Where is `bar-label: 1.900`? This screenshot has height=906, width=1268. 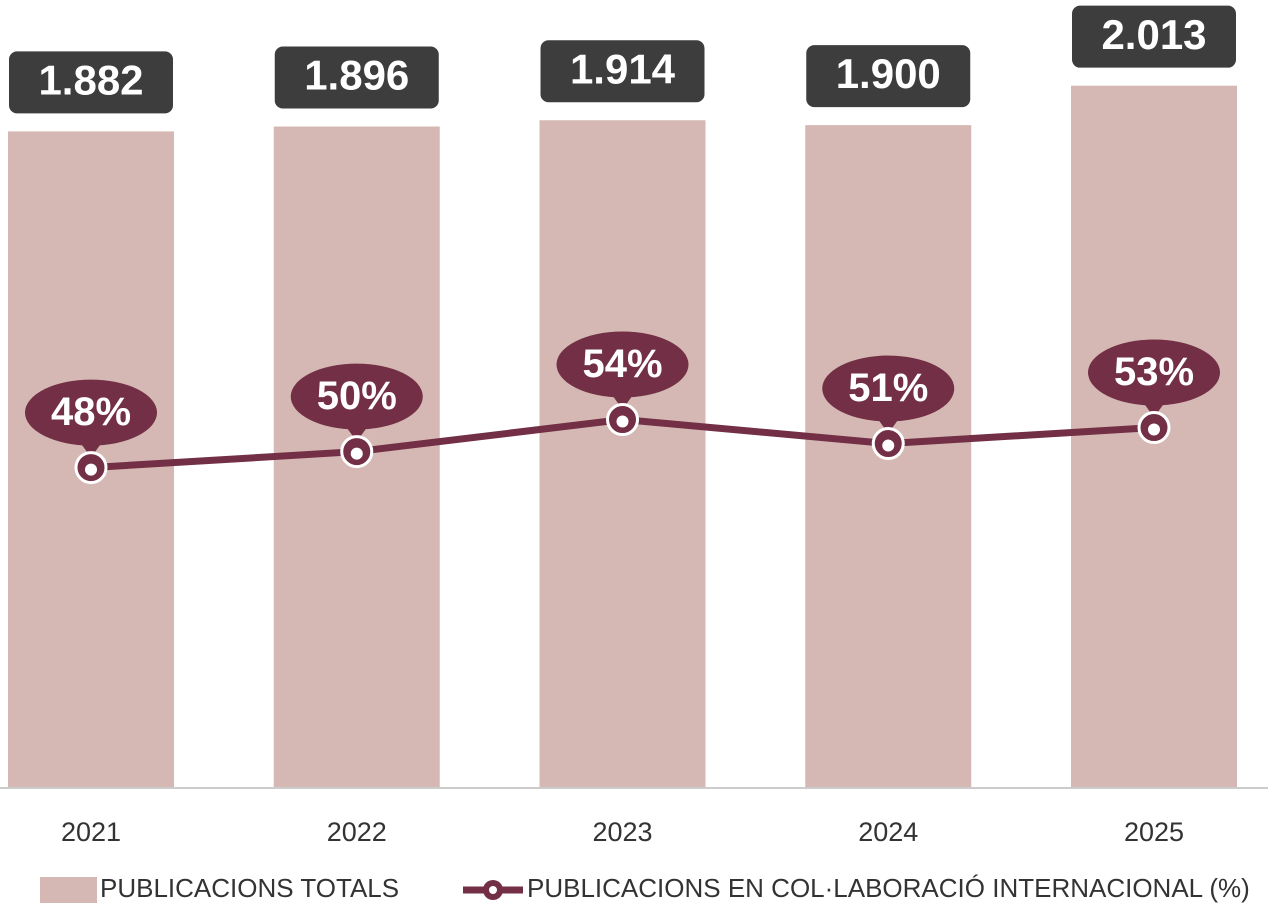 bar-label: 1.900 is located at coordinates (888, 73).